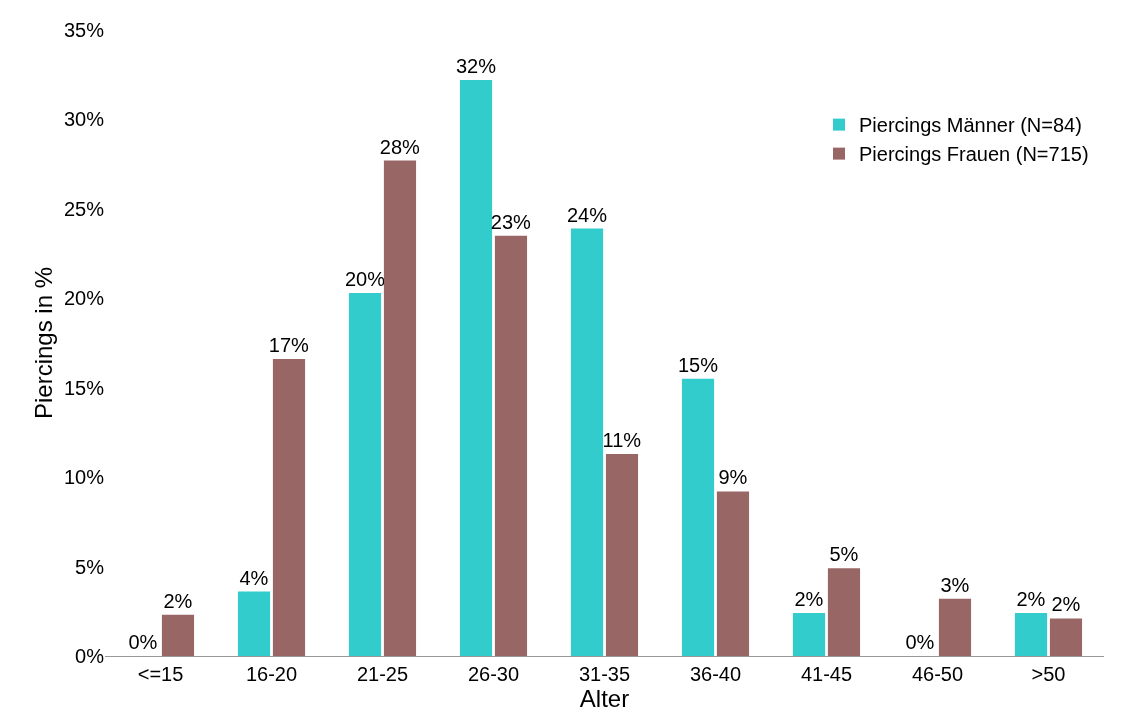 The width and height of the screenshot is (1134, 726). I want to click on x-axis-title: Alter, so click(604, 698).